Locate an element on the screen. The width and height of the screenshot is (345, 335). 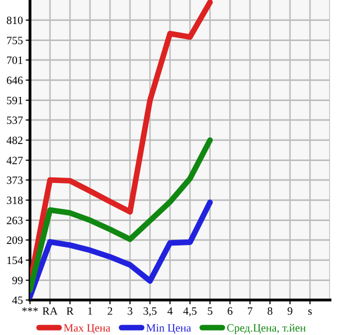
x-tick-label: 7 is located at coordinates (250, 311).